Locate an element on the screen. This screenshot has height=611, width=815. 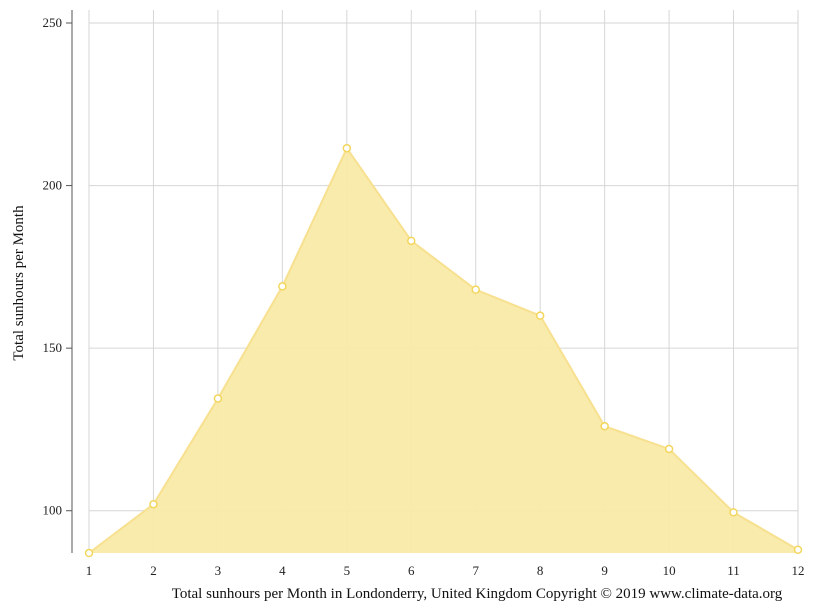
x-tick-label-7: 7 is located at coordinates (475, 570).